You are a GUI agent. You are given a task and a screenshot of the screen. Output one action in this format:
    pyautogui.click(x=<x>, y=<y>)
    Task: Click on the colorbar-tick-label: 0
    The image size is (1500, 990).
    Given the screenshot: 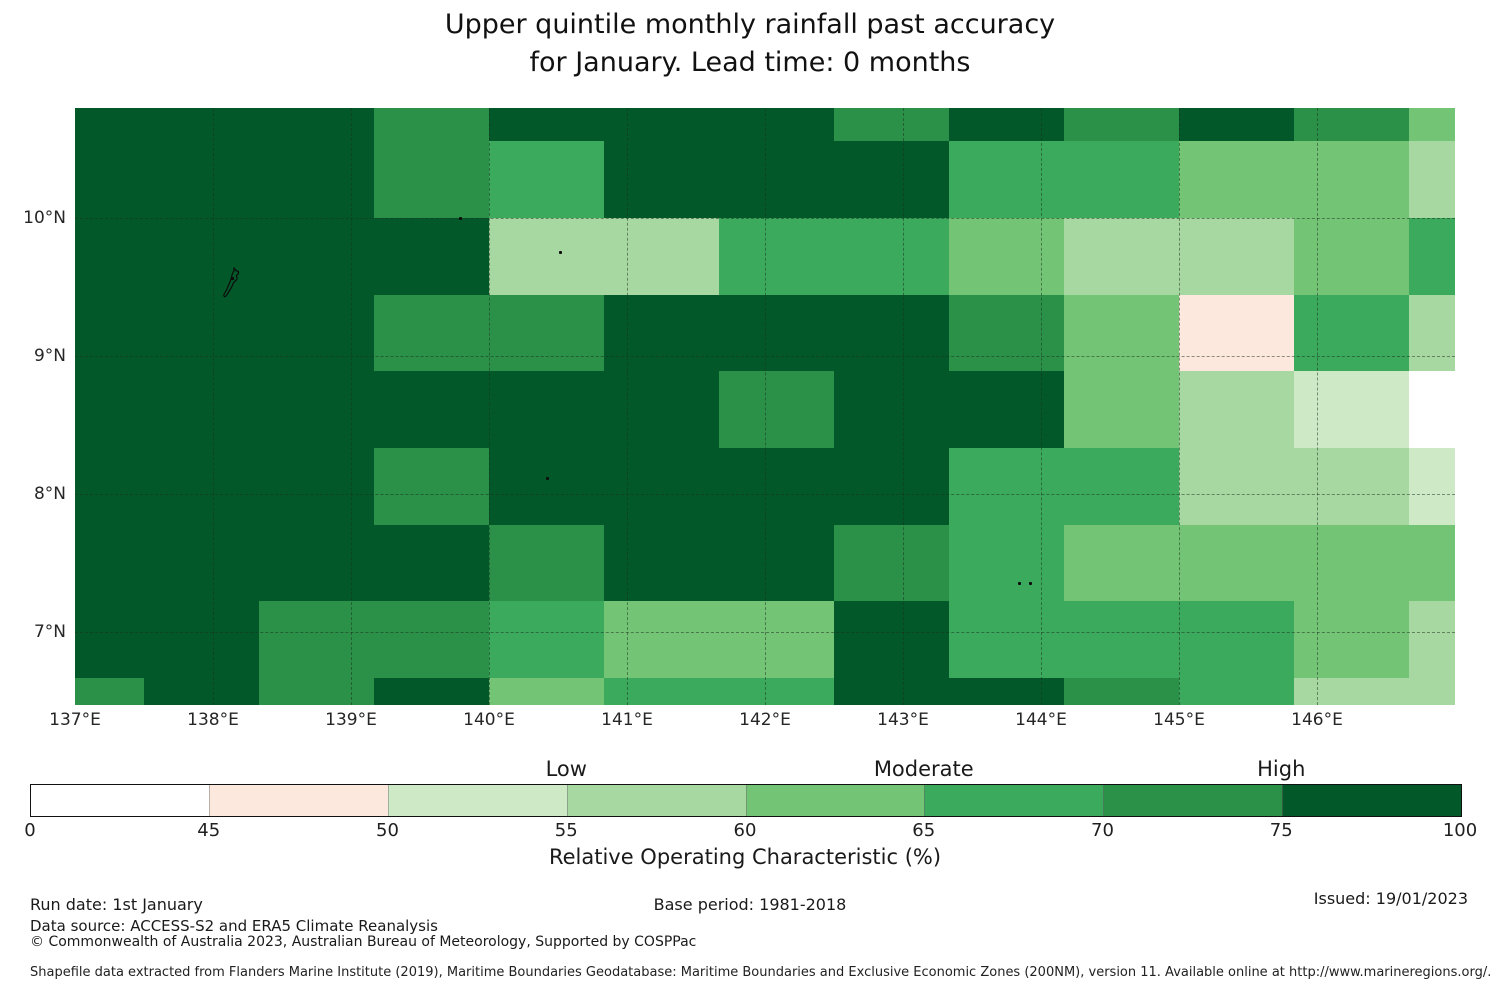 What is the action you would take?
    pyautogui.click(x=30, y=830)
    